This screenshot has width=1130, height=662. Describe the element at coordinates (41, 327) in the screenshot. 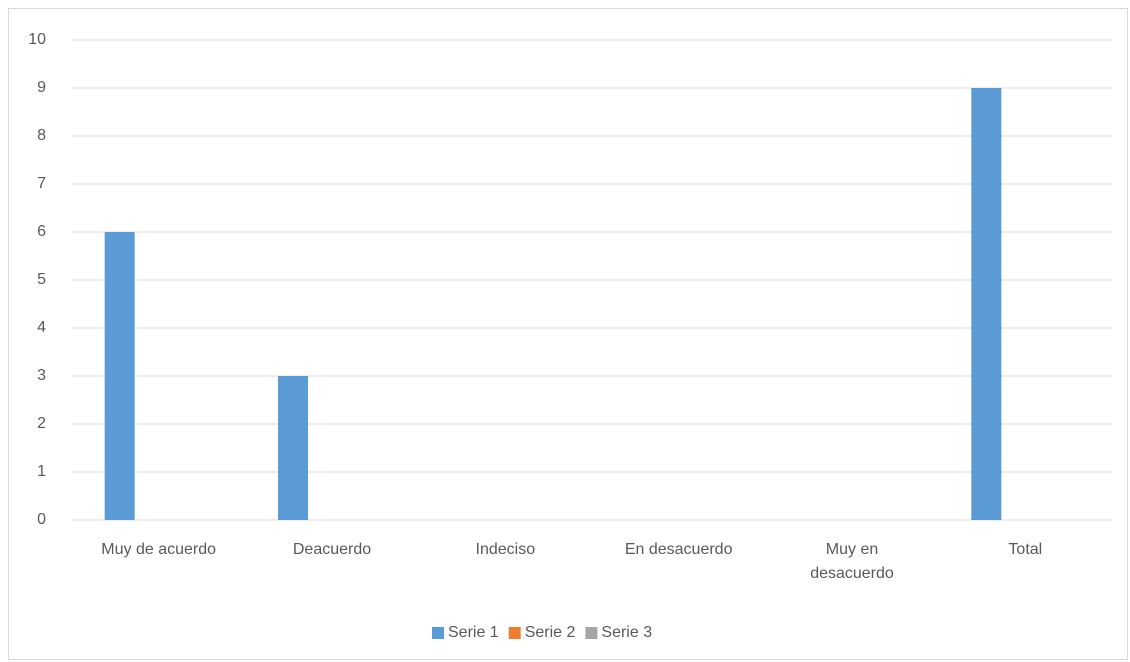

I see `y-tick-label: 4` at that location.